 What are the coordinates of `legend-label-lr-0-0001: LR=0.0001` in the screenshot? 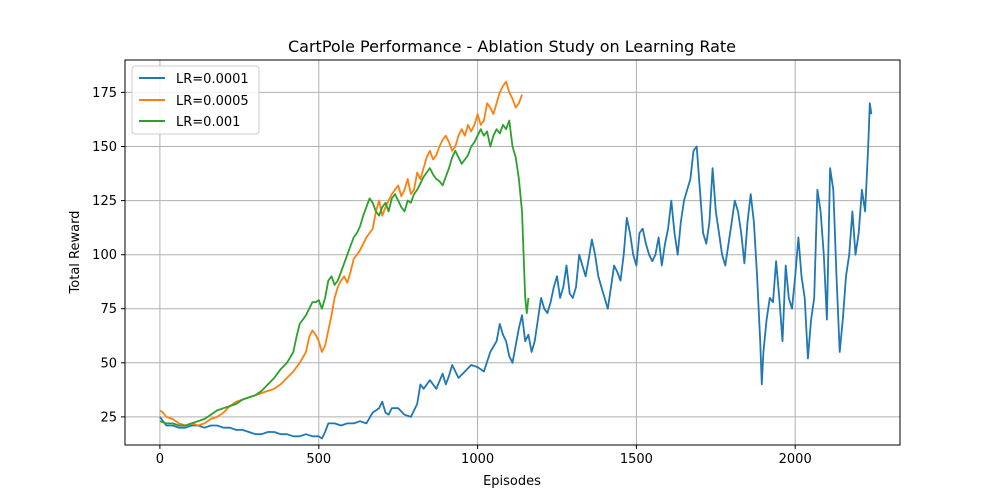 It's located at (212, 79).